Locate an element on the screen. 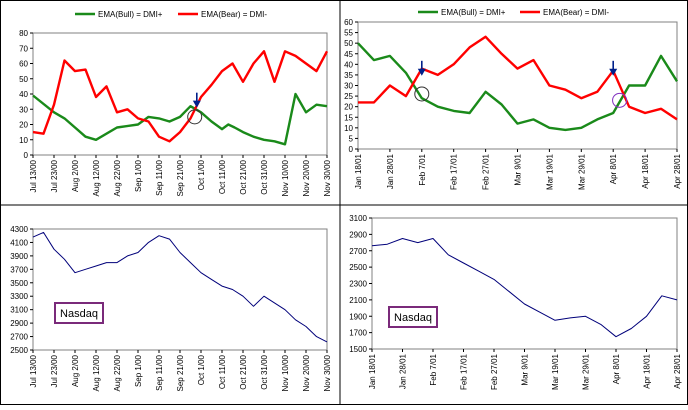 Image resolution: width=688 pixels, height=410 pixels. y-tick-label: 1700 is located at coordinates (358, 333).